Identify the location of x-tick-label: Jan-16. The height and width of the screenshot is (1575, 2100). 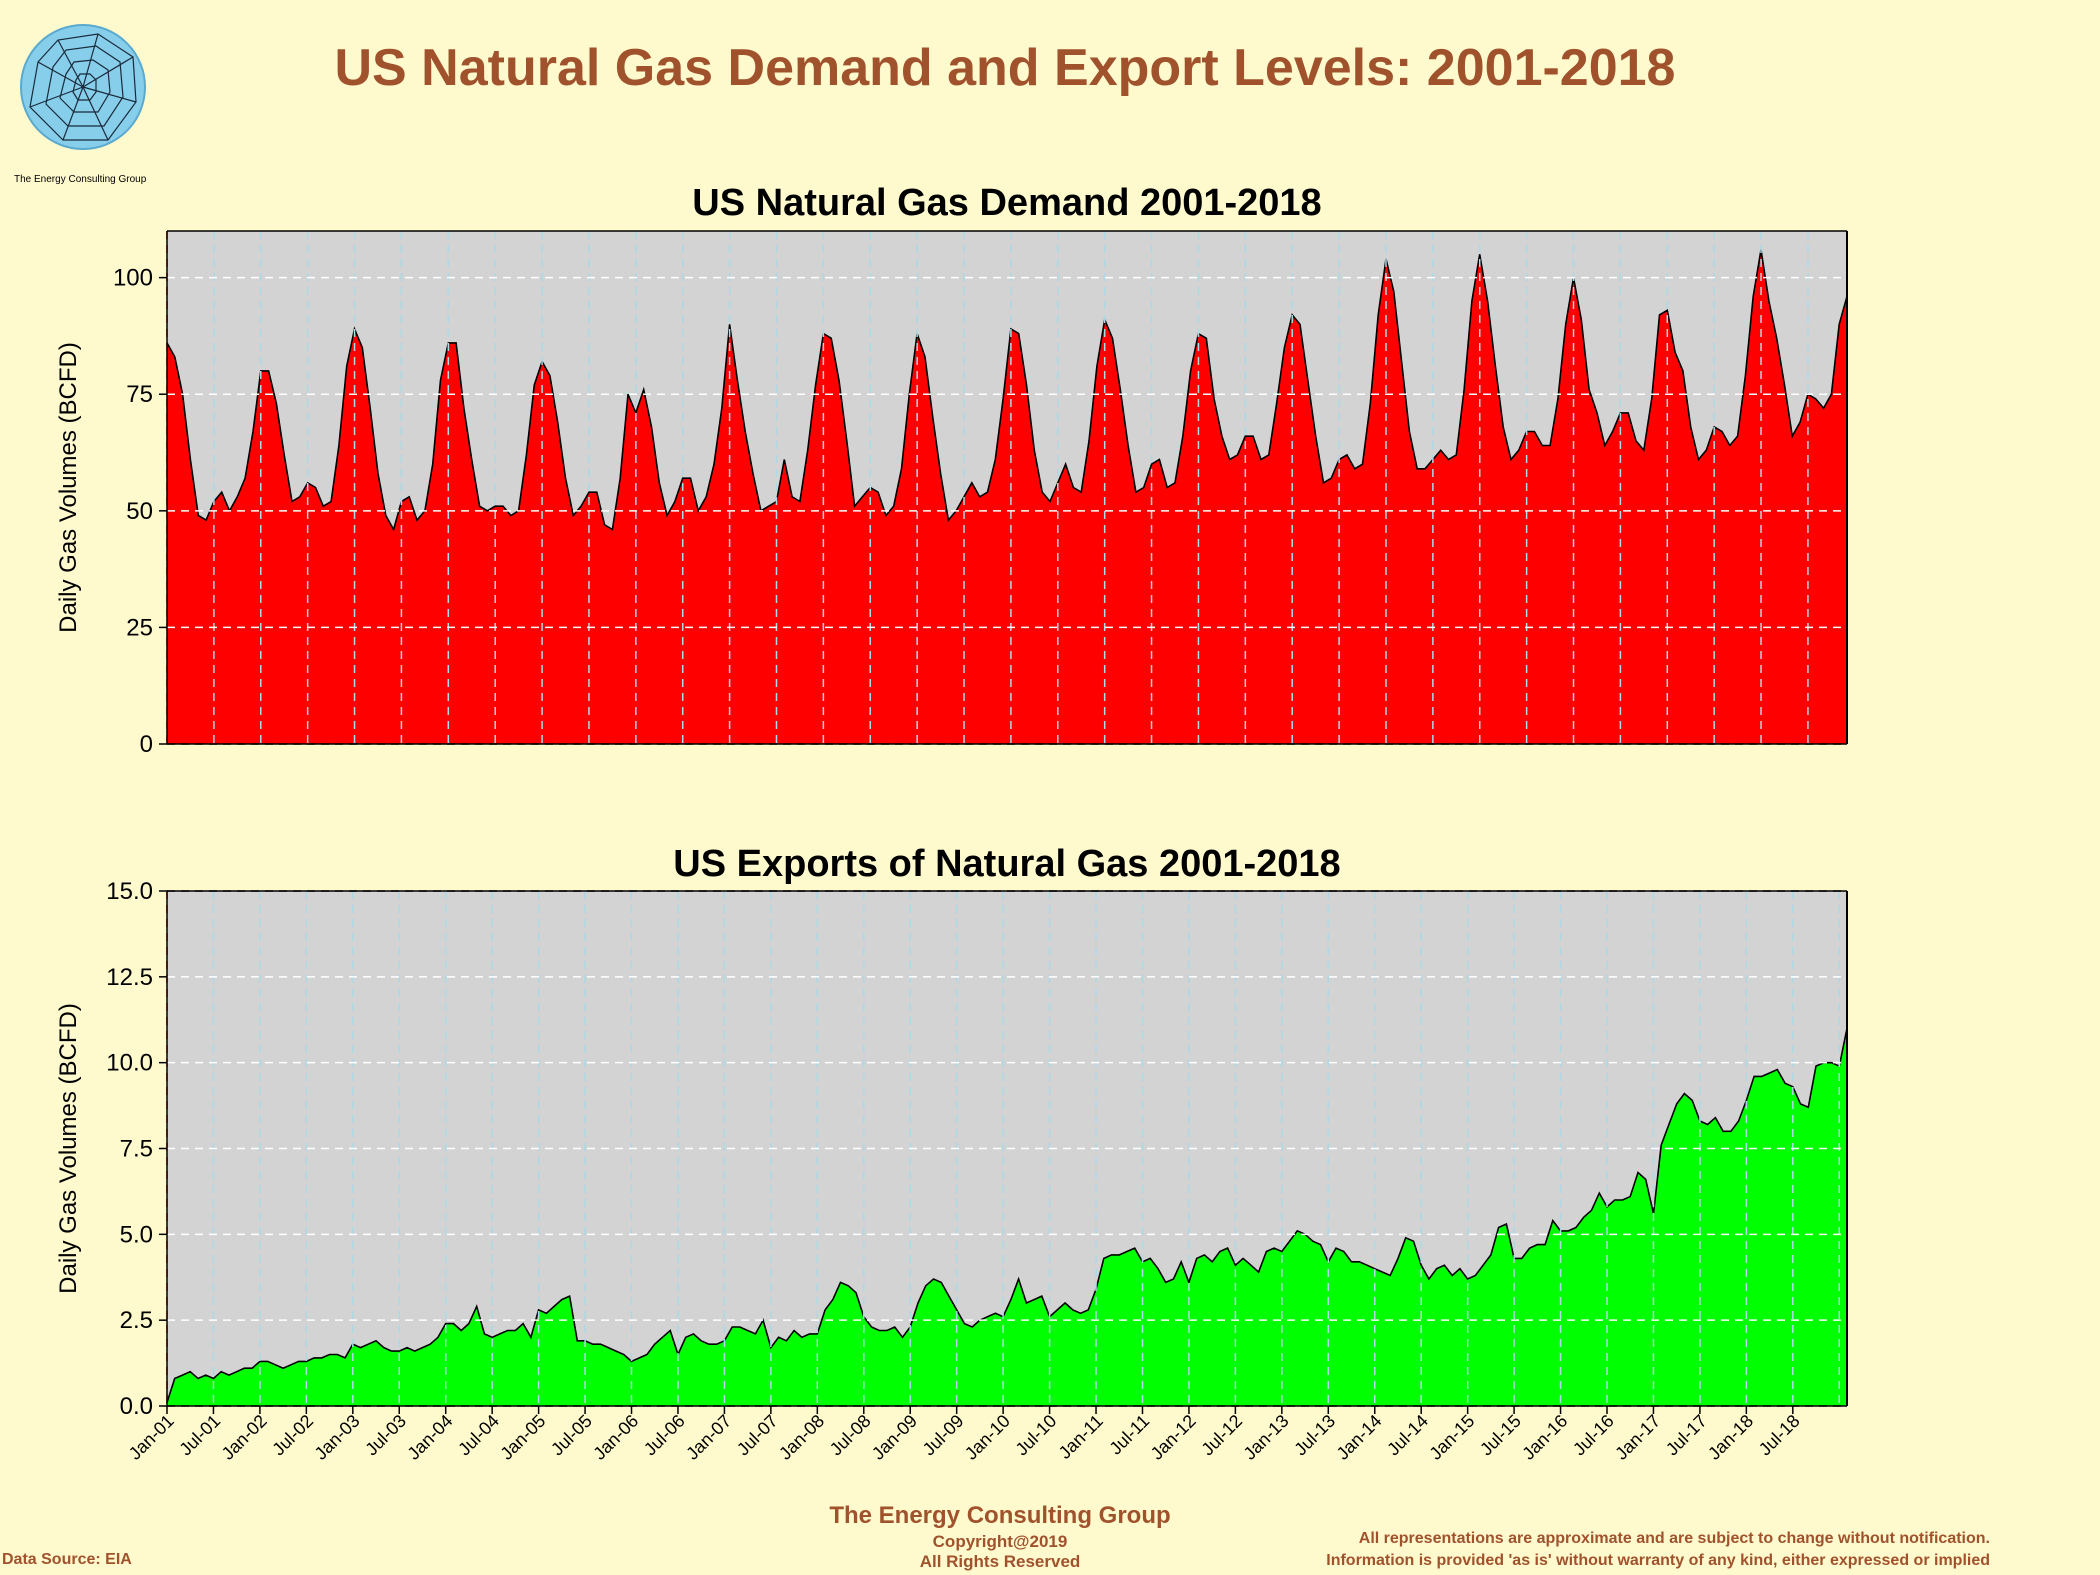
(1544, 1437).